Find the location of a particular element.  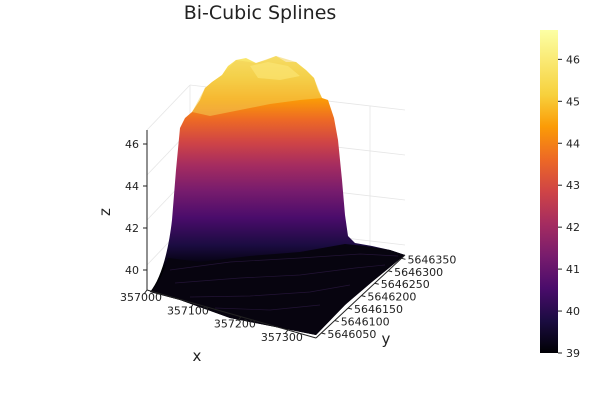

x-tick-labels: 357000 357100 357200 357300 is located at coordinates (211, 316).